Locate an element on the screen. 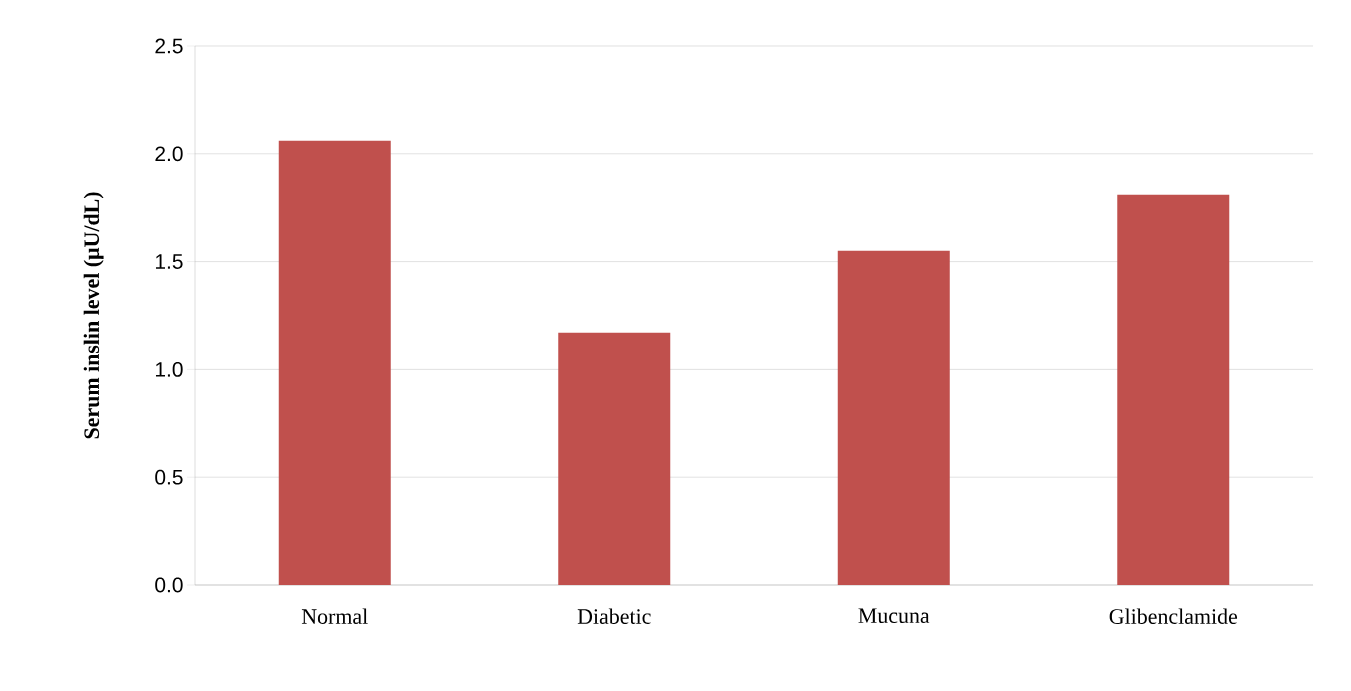 The width and height of the screenshot is (1351, 691). y-tick-label: 0.0 is located at coordinates (169, 585).